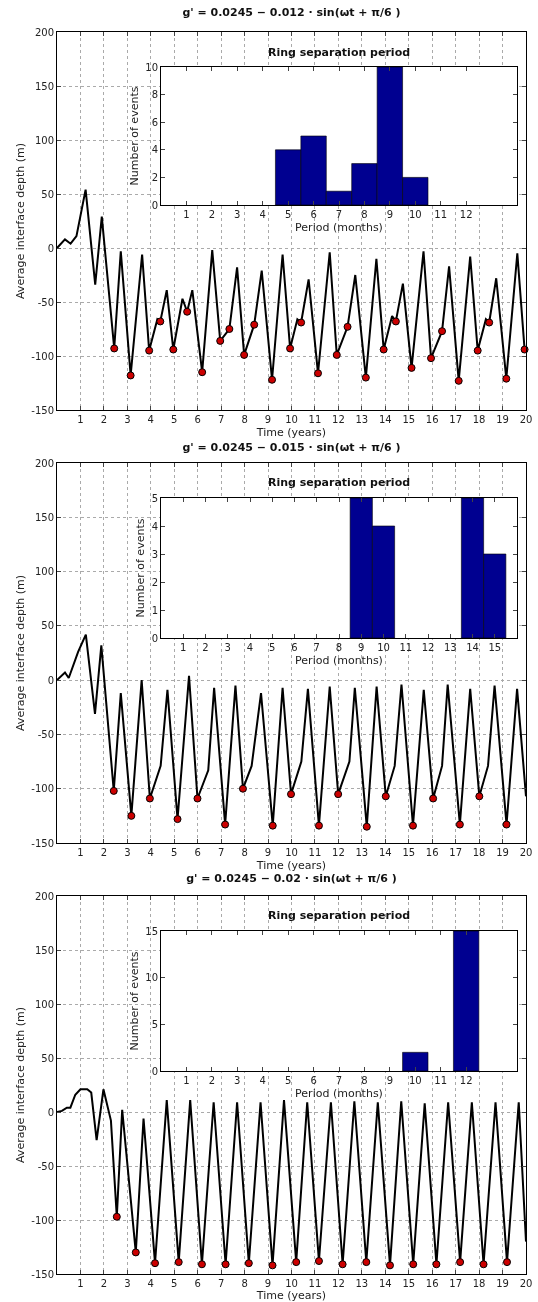 The height and width of the screenshot is (1302, 538). Describe the element at coordinates (183, 647) in the screenshot. I see `x-tick-label: 1` at that location.